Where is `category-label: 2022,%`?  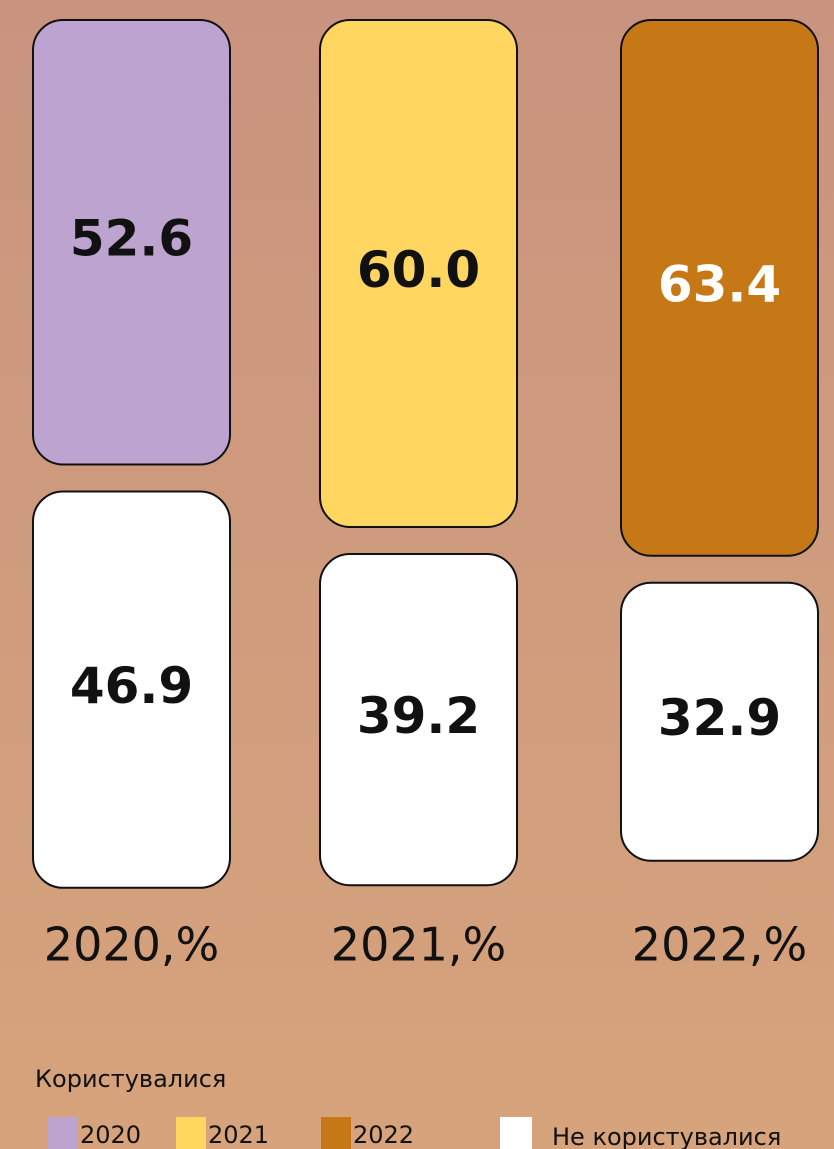 category-label: 2022,% is located at coordinates (719, 945).